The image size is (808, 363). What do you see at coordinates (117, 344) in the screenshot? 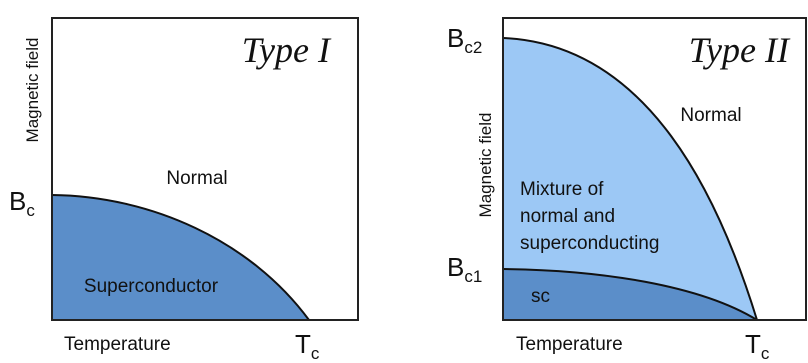
I see `type-i-x-axis-label: Temperature` at bounding box center [117, 344].